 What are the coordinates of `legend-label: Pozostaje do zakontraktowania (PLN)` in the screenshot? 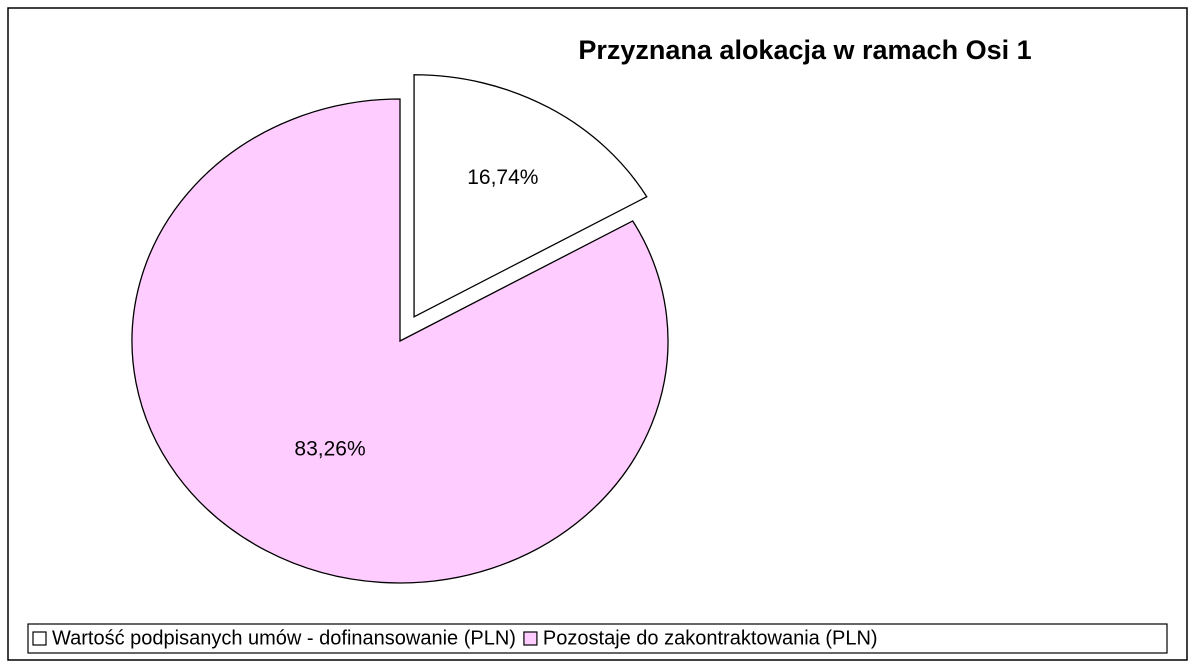 It's located at (710, 638).